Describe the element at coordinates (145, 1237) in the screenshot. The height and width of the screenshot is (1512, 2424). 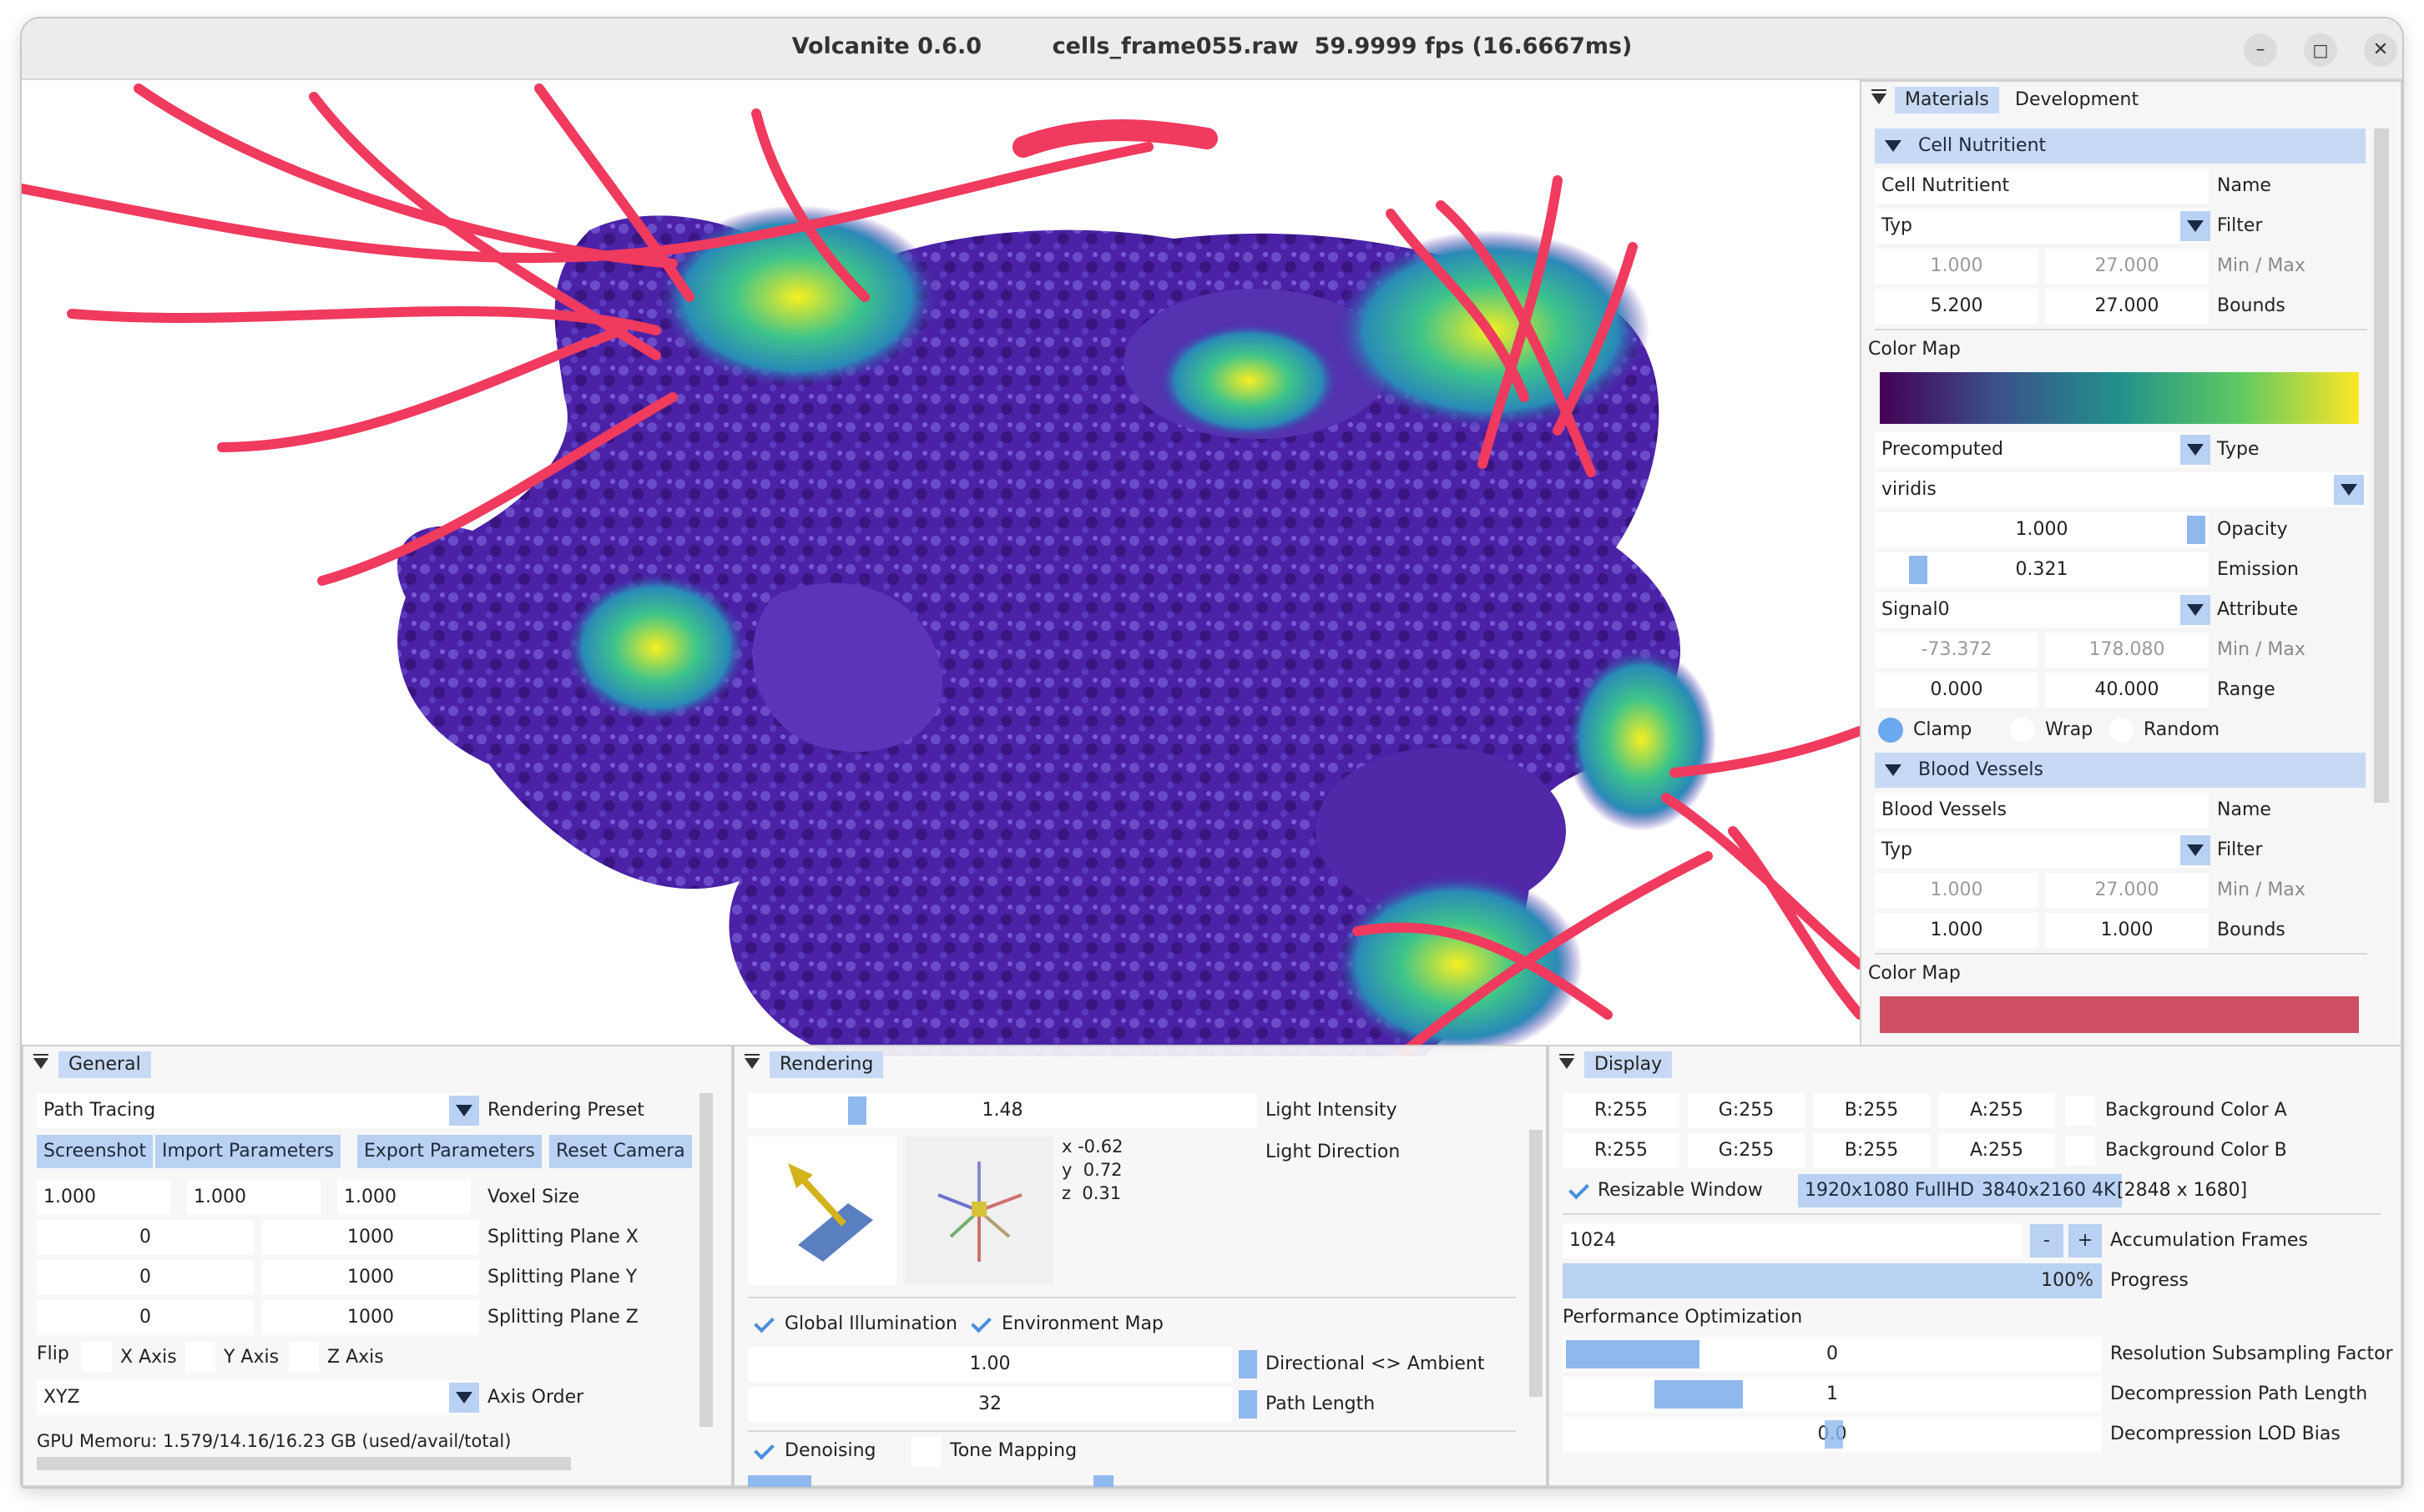
I see `splitting-plane-x-min: 0` at that location.